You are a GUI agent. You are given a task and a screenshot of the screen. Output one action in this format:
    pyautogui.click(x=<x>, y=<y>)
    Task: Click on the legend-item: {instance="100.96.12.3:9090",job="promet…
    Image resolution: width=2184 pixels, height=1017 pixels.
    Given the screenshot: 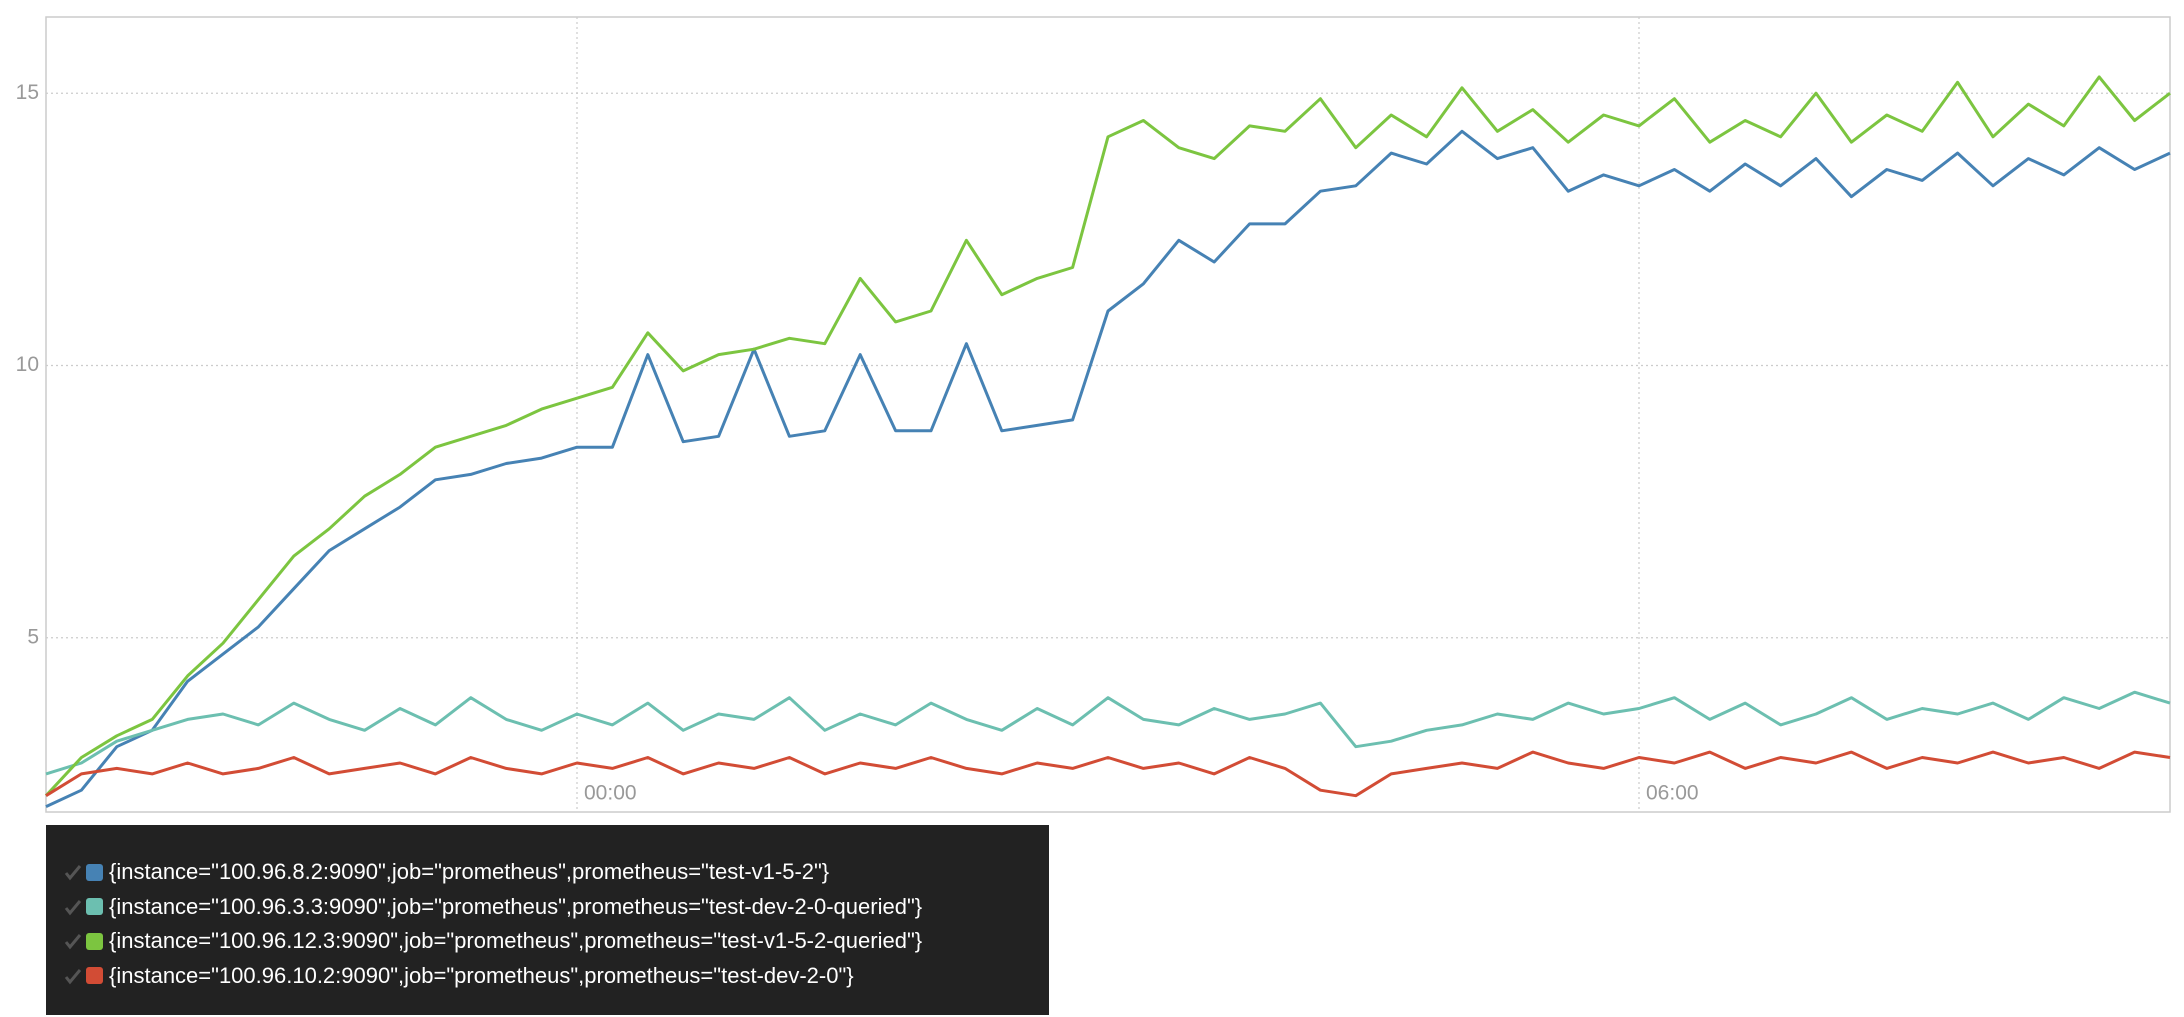 What is the action you would take?
    pyautogui.click(x=547, y=941)
    